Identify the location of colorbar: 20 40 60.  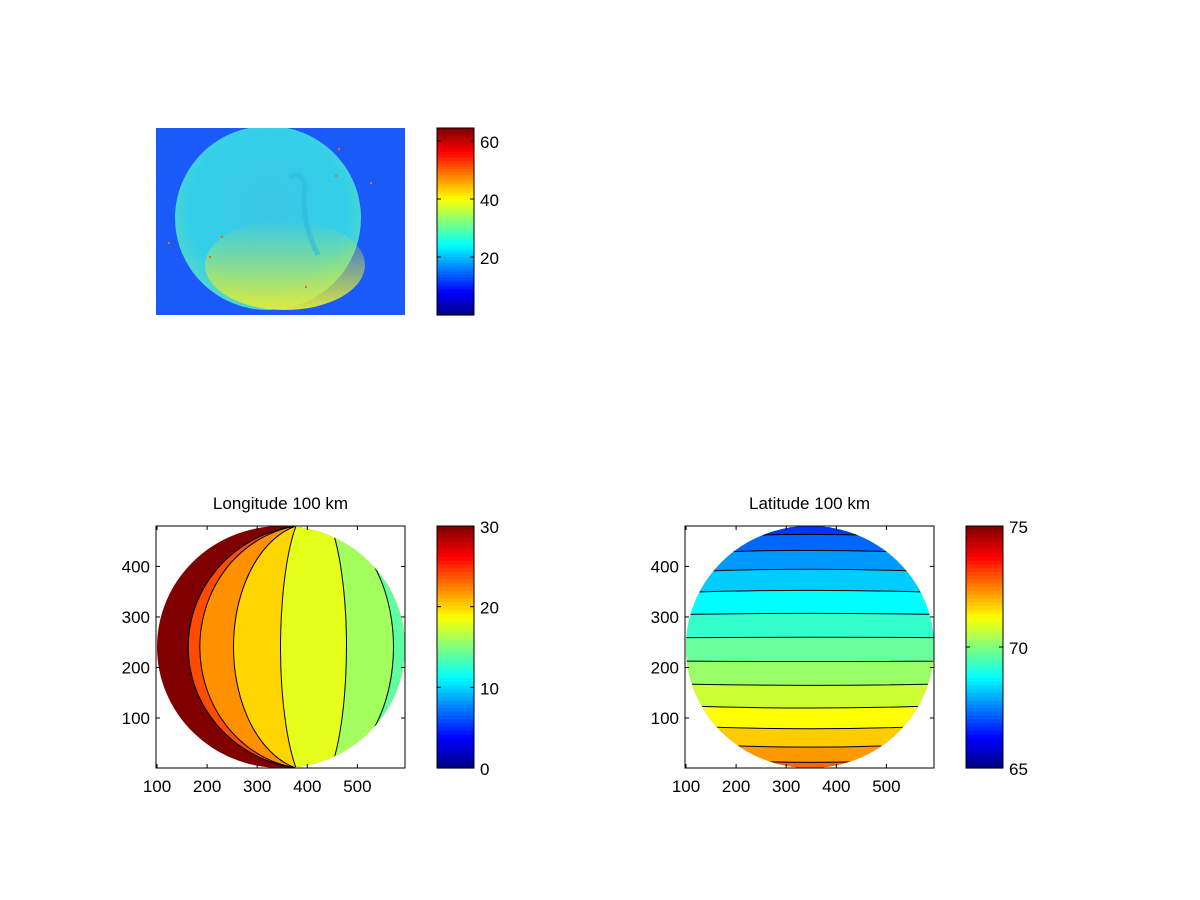
(467, 221).